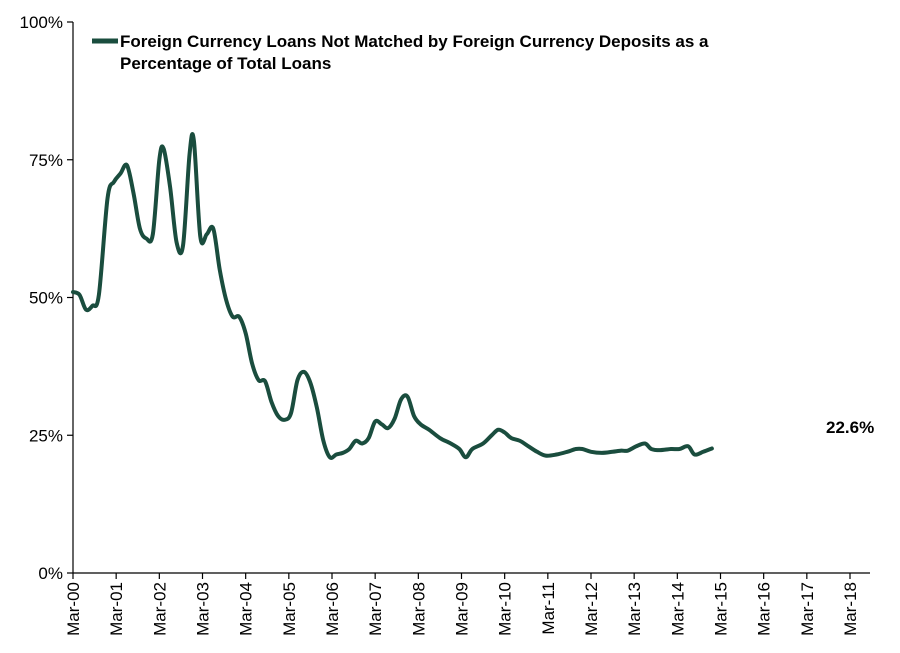 This screenshot has height=653, width=900. Describe the element at coordinates (375, 609) in the screenshot. I see `x-tick-label: Mar-07` at that location.